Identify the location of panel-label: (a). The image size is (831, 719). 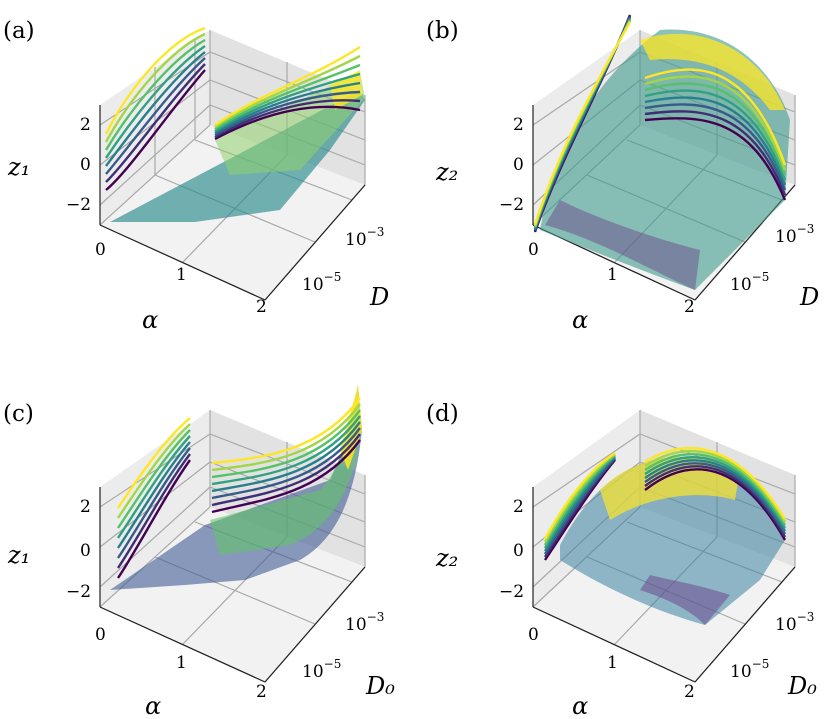
(19, 31).